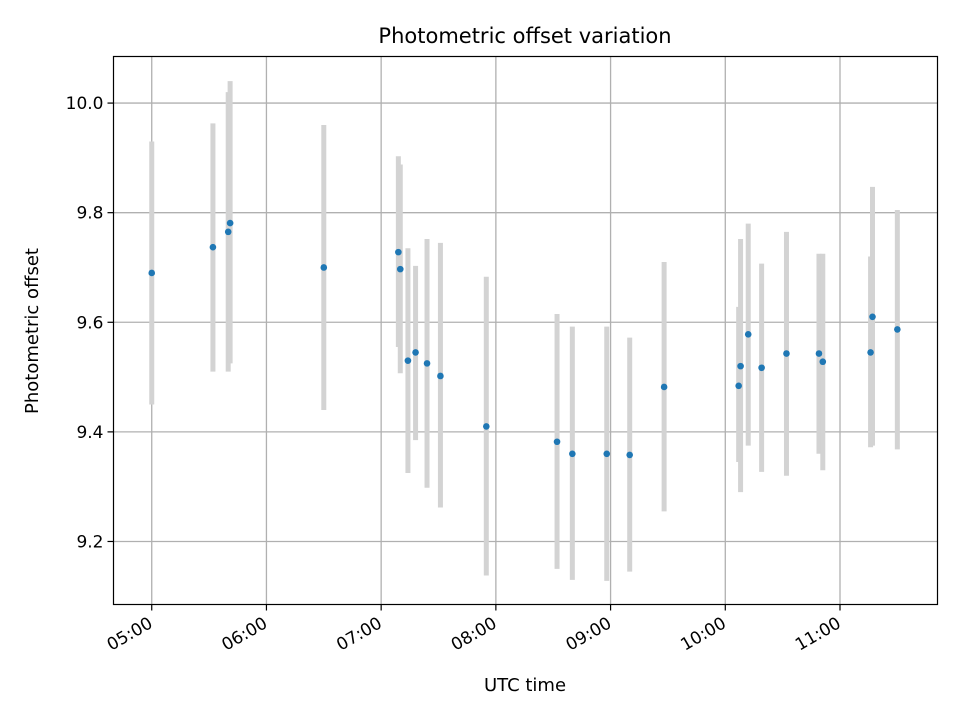 This screenshot has width=960, height=720. I want to click on x-tick-label: 05:00, so click(130, 635).